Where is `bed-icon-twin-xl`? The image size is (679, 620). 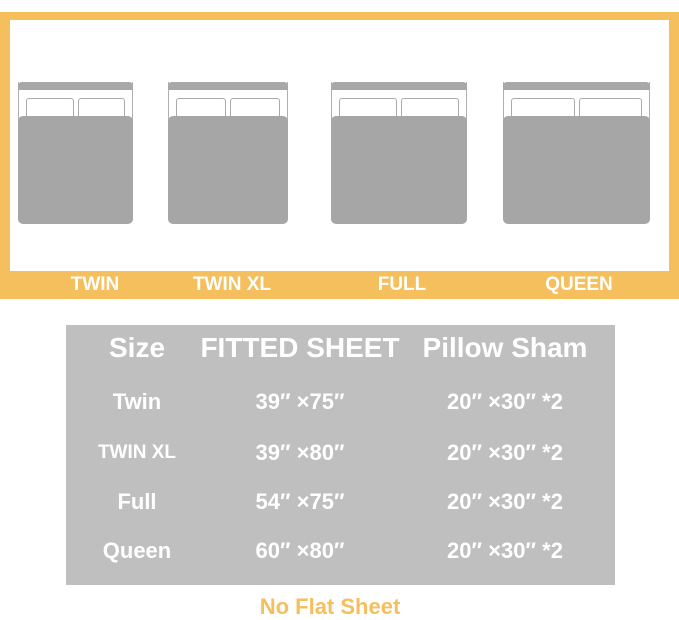
bed-icon-twin-xl is located at coordinates (228, 153).